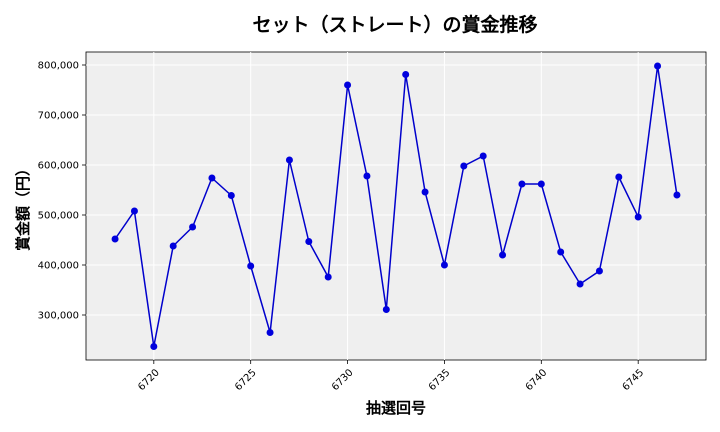 The height and width of the screenshot is (432, 720). What do you see at coordinates (58, 116) in the screenshot?
I see `y-tick-label: 700,000` at bounding box center [58, 116].